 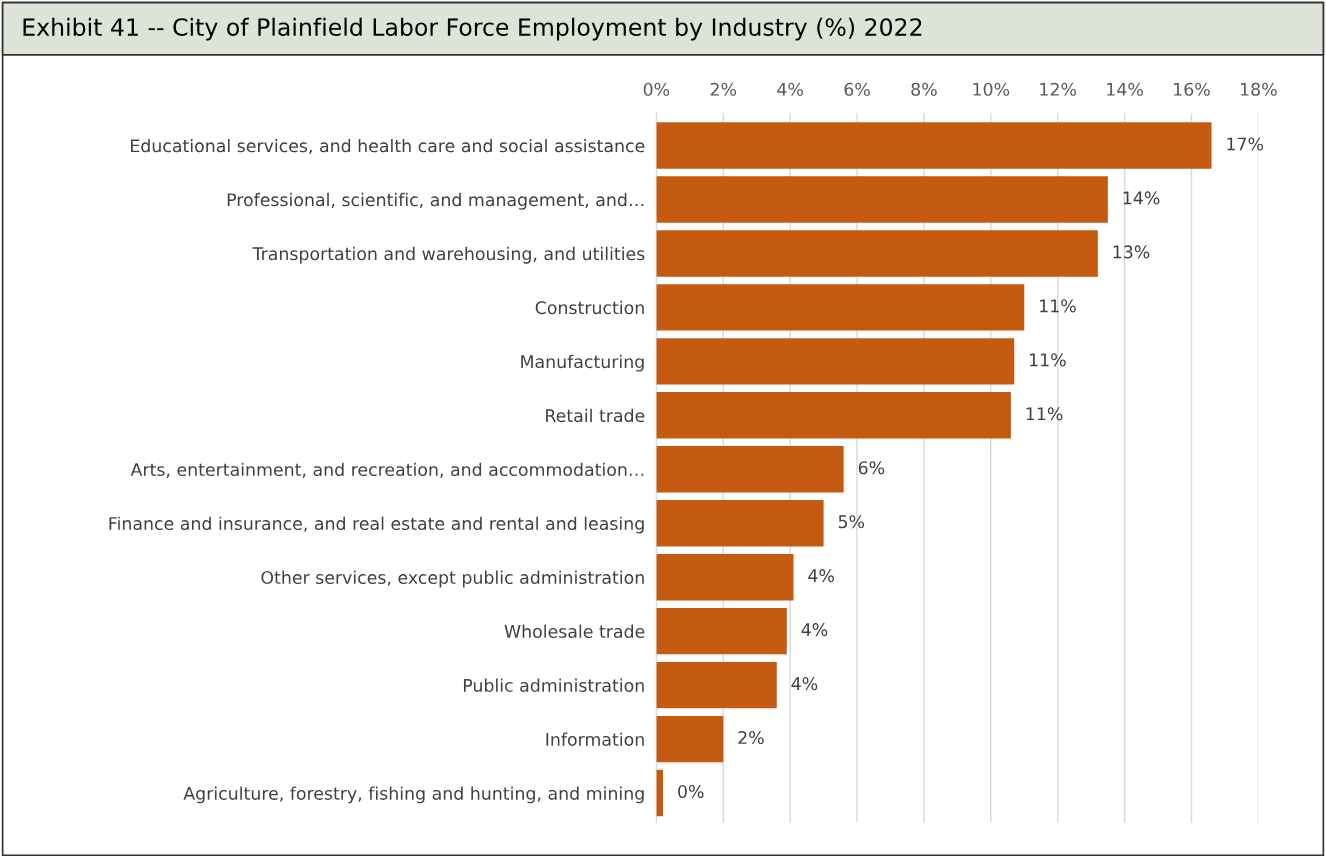 What do you see at coordinates (1258, 89) in the screenshot?
I see `x-tick-label: 18%` at bounding box center [1258, 89].